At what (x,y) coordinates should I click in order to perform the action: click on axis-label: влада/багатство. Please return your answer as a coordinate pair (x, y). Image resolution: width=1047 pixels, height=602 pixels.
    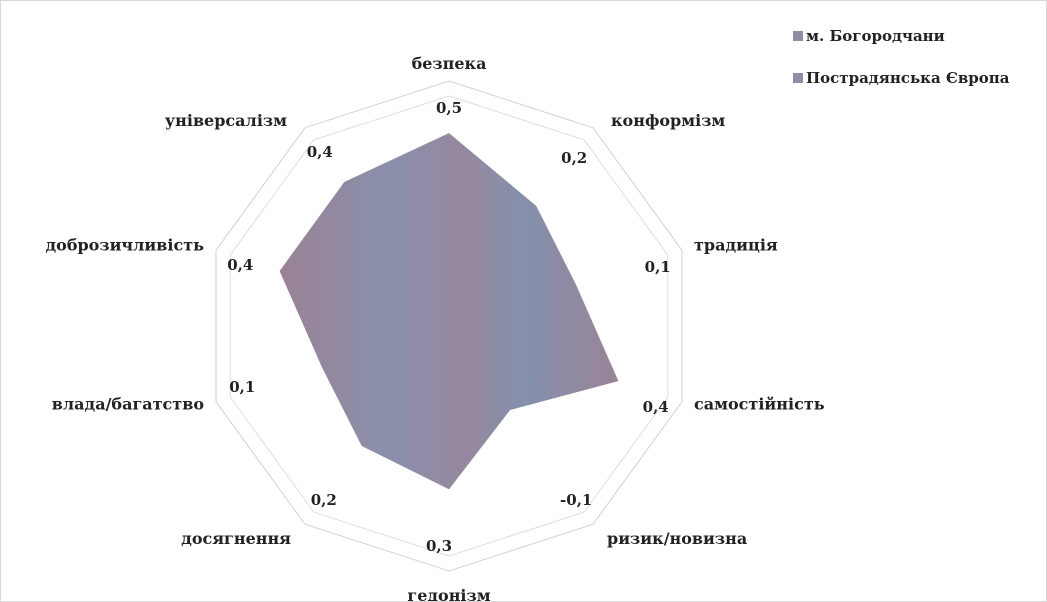
    Looking at the image, I should click on (128, 404).